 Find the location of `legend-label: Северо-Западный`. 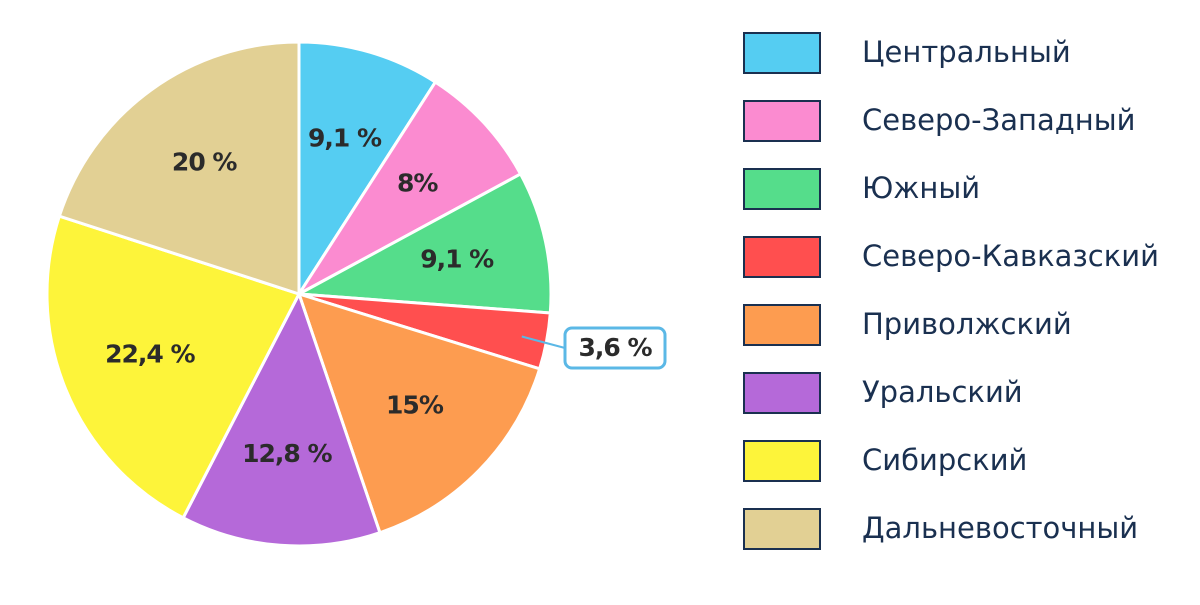

legend-label: Северо-Западный is located at coordinates (999, 120).